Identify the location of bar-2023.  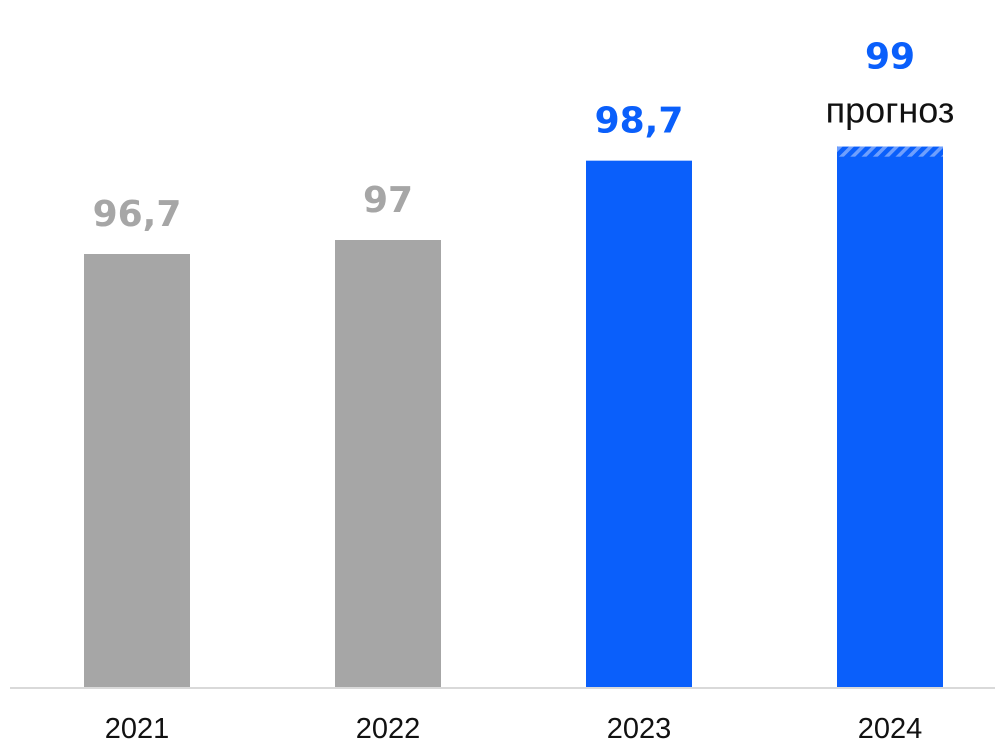
(639, 424).